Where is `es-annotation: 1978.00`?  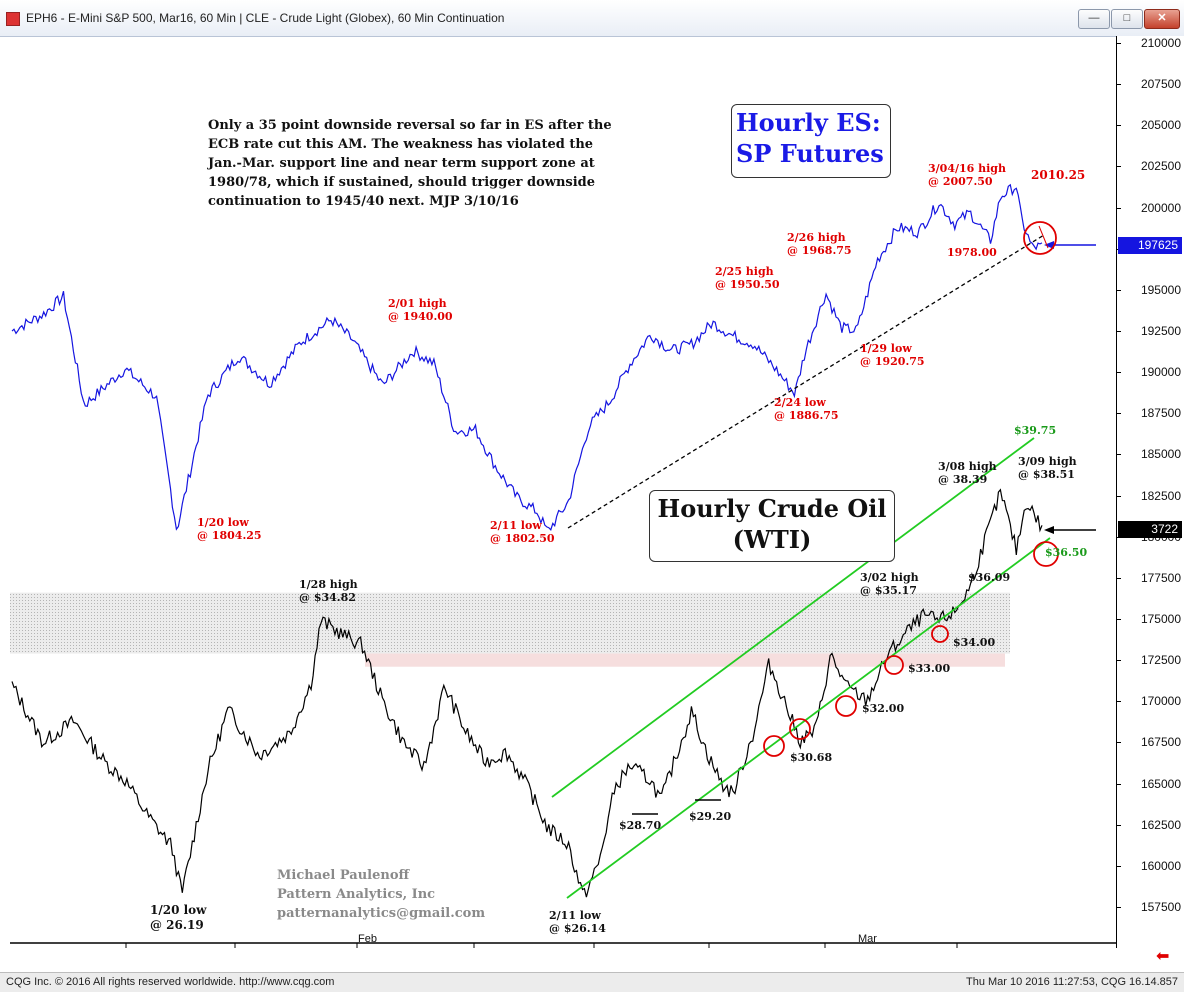 es-annotation: 1978.00 is located at coordinates (972, 252).